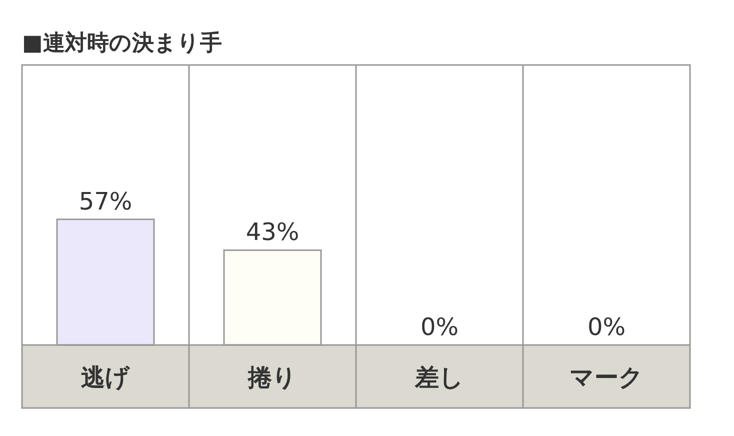  What do you see at coordinates (122, 43) in the screenshot?
I see `chart-title: ■連対時の決まり手` at bounding box center [122, 43].